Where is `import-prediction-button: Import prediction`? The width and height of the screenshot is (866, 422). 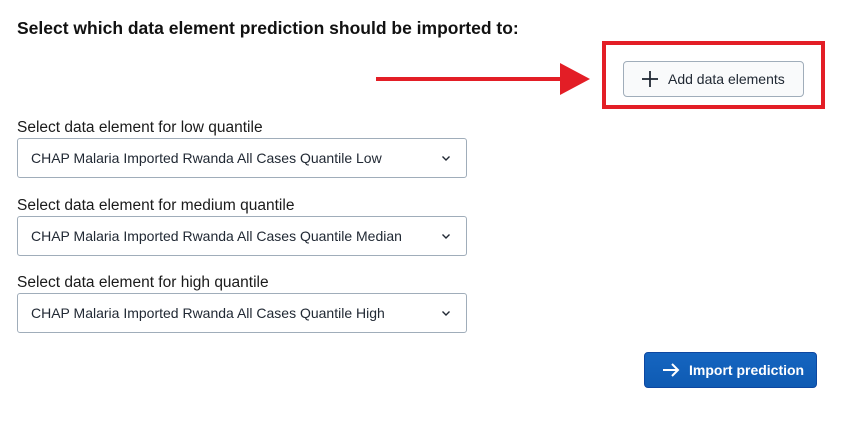
import-prediction-button: Import prediction is located at coordinates (730, 370).